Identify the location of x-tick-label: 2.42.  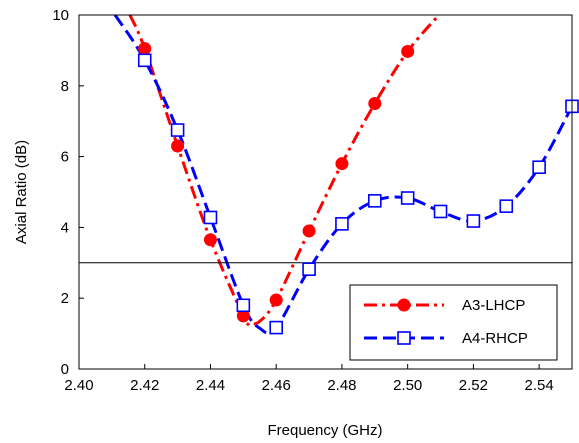
(144, 385).